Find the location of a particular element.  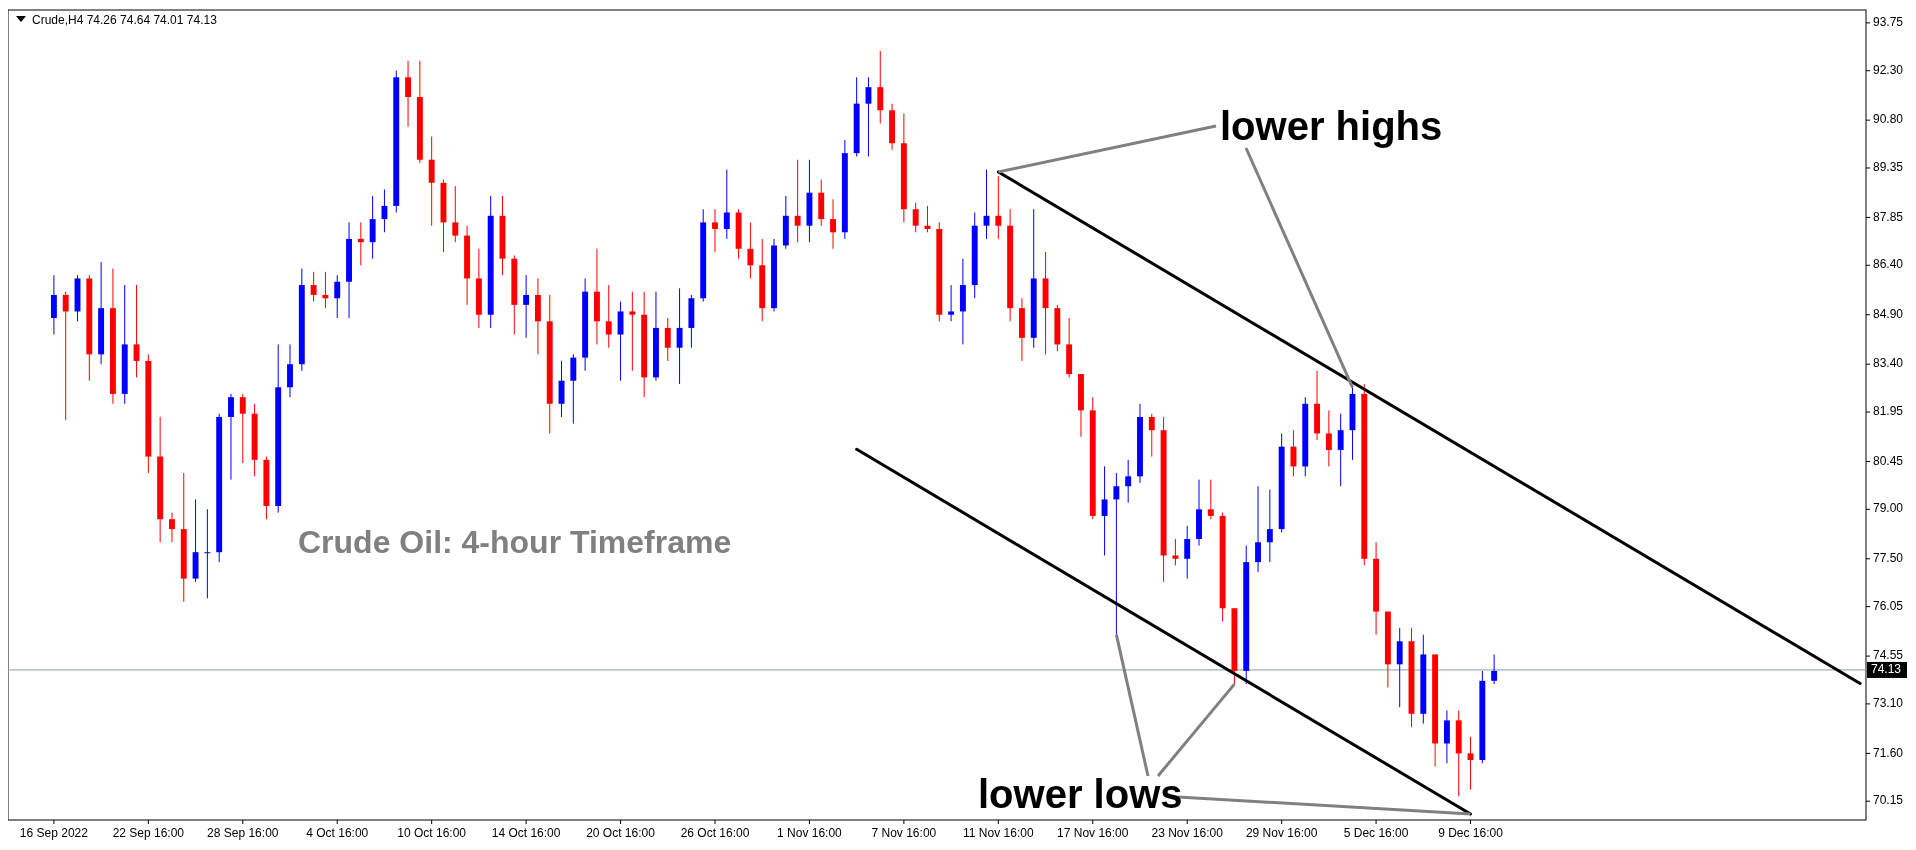

annotation: lower highs is located at coordinates (1331, 126).